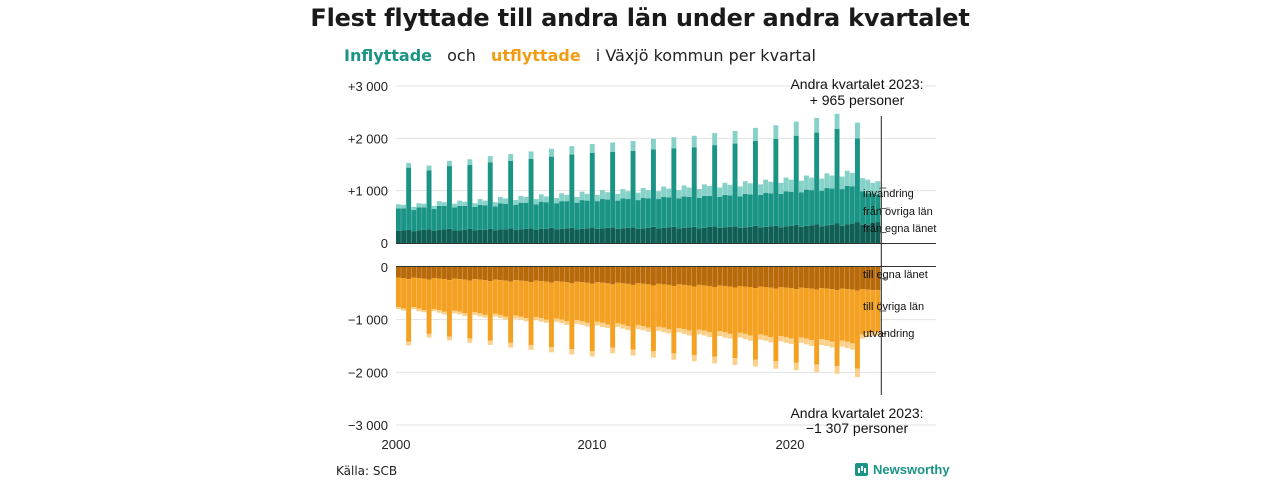 The image size is (1280, 480). Describe the element at coordinates (888, 334) in the screenshot. I see `series-label-out: utvandring` at that location.